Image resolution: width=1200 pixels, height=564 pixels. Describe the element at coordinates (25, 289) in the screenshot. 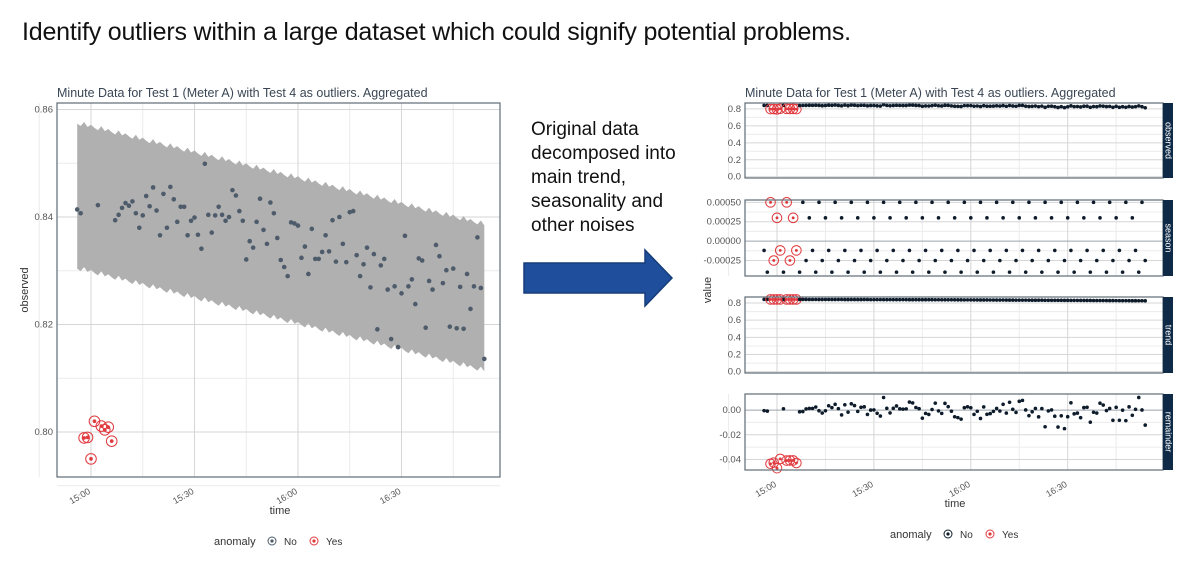

I see `y-axis-label: observed` at that location.